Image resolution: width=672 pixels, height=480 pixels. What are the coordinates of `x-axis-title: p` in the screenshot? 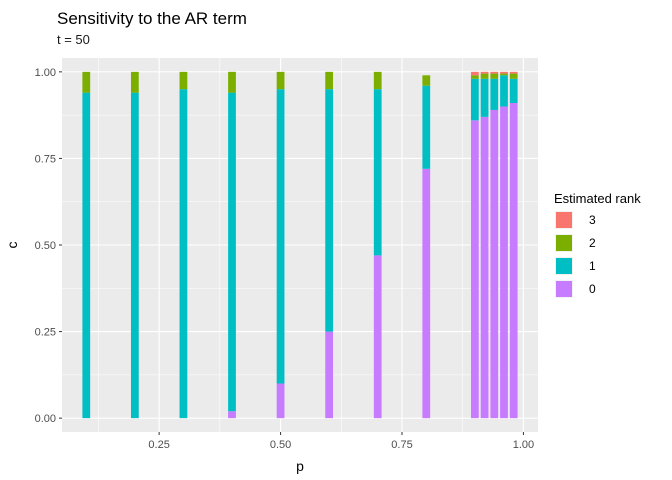 It's located at (300, 466).